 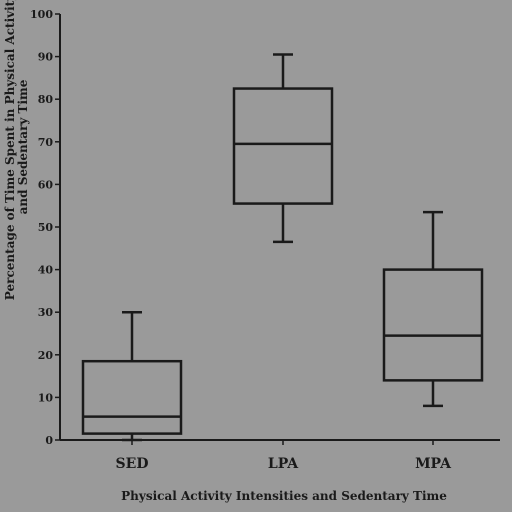 What do you see at coordinates (41, 14) in the screenshot?
I see `y-tick-label: 100` at bounding box center [41, 14].